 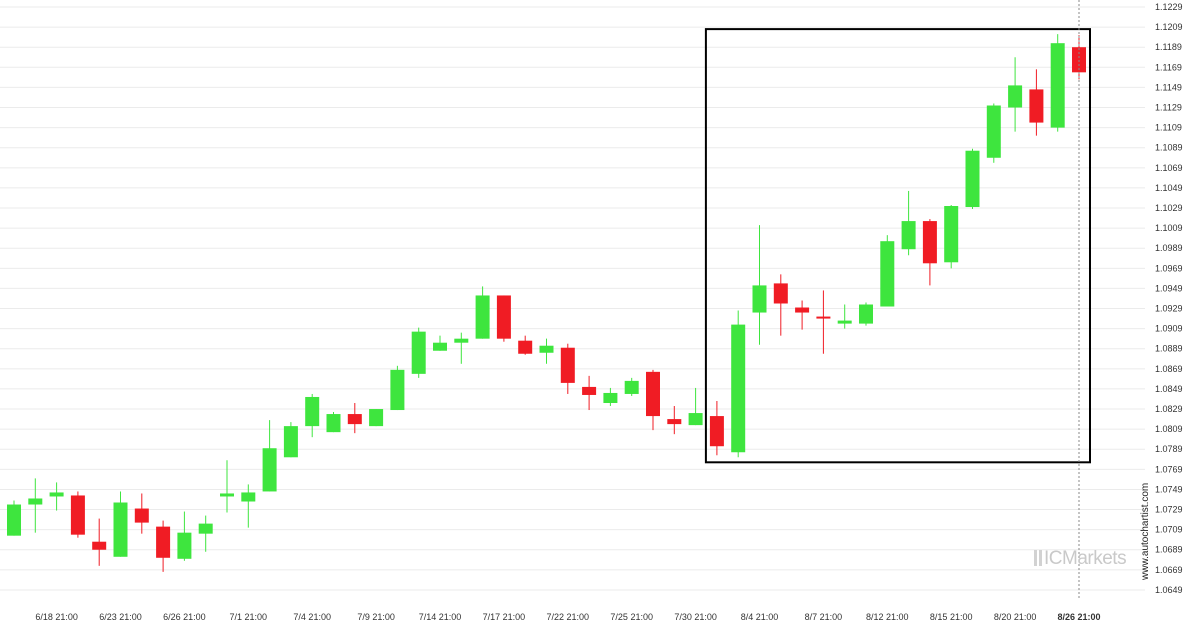 What do you see at coordinates (1168, 108) in the screenshot?
I see `y-tick-label: 1.1129` at bounding box center [1168, 108].